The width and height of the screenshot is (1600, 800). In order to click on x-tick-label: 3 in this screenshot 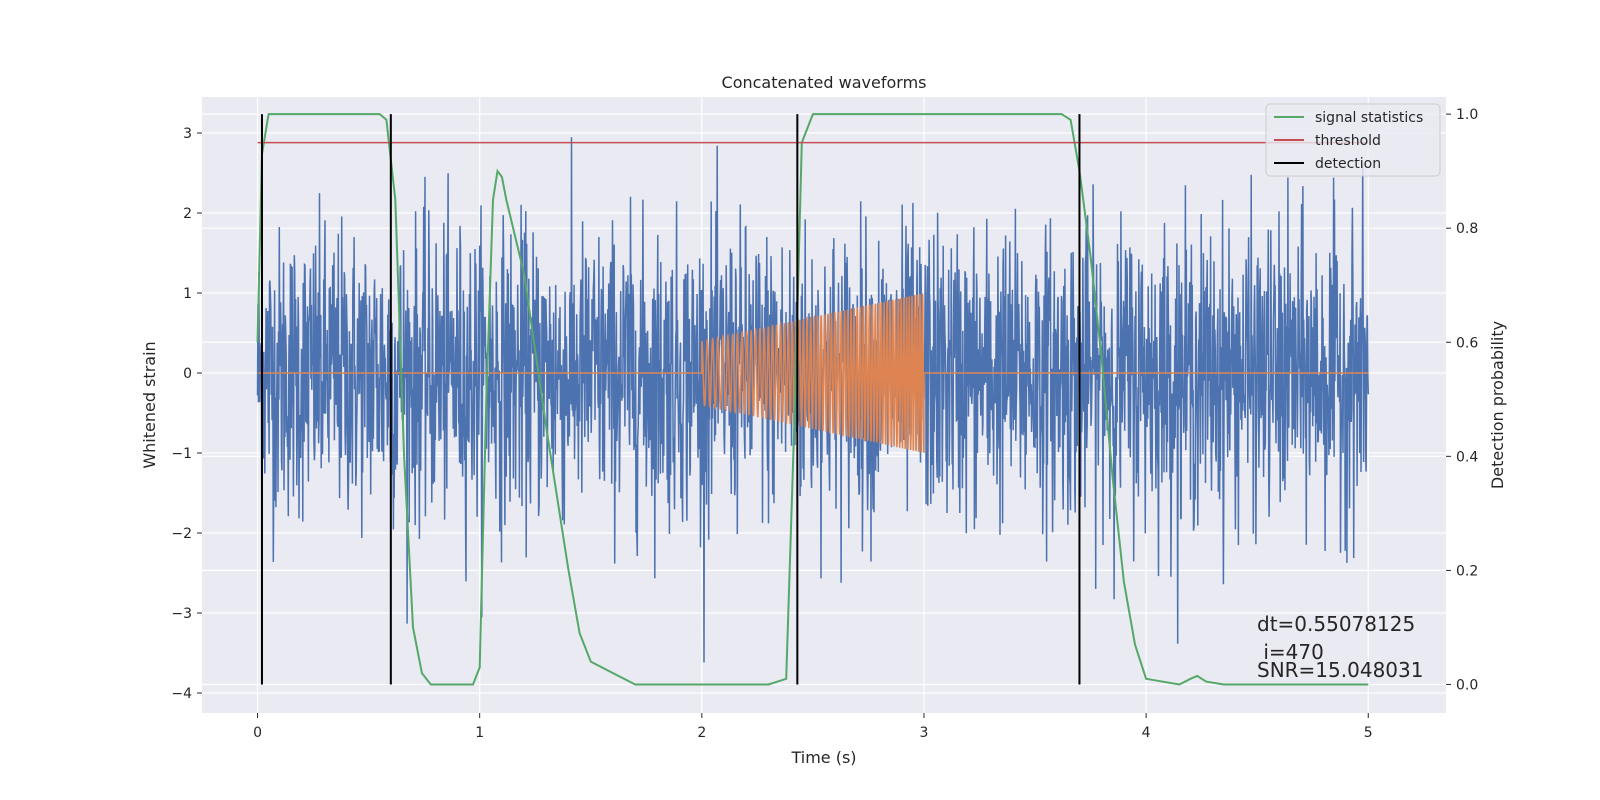, I will do `click(924, 733)`.